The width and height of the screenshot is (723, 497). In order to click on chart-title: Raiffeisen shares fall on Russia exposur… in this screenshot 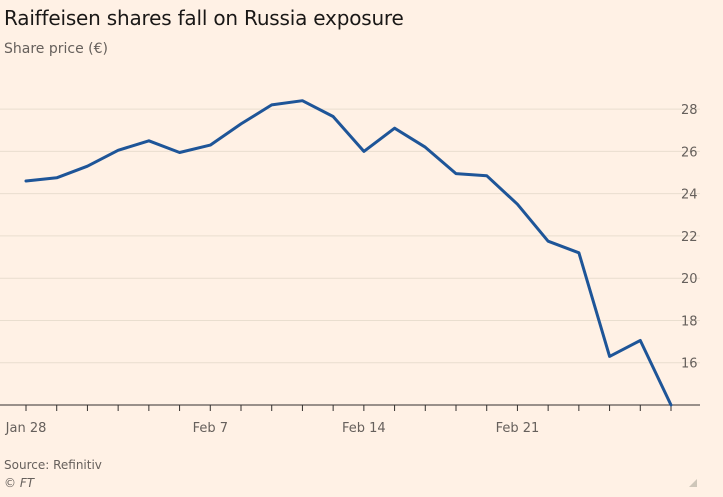, I will do `click(204, 18)`.